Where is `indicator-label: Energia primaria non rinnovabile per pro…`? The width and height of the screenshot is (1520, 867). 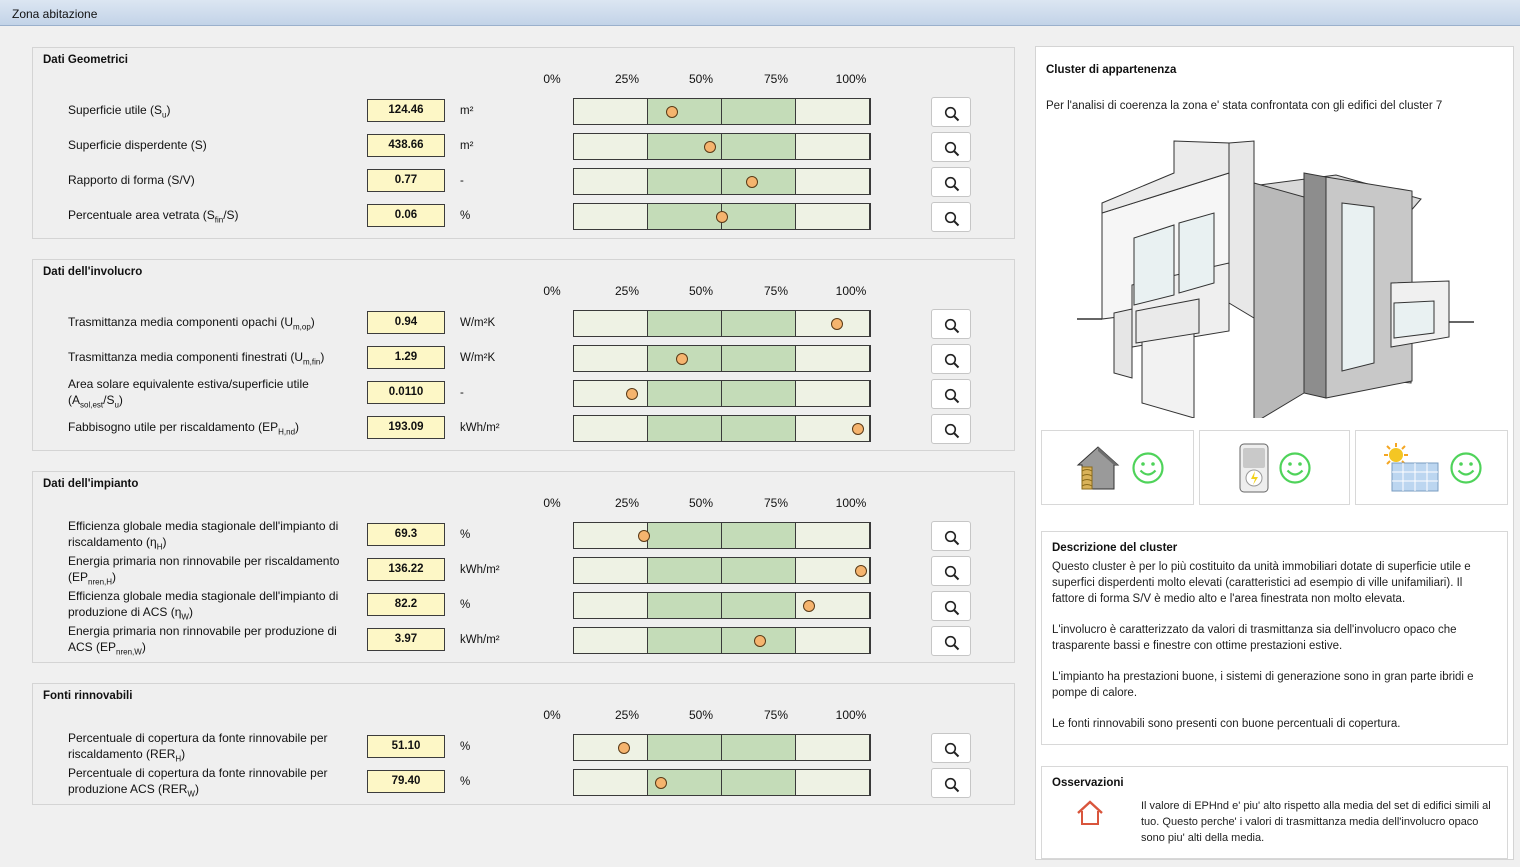 indicator-label: Energia primaria non rinnovabile per pro… is located at coordinates (202, 640).